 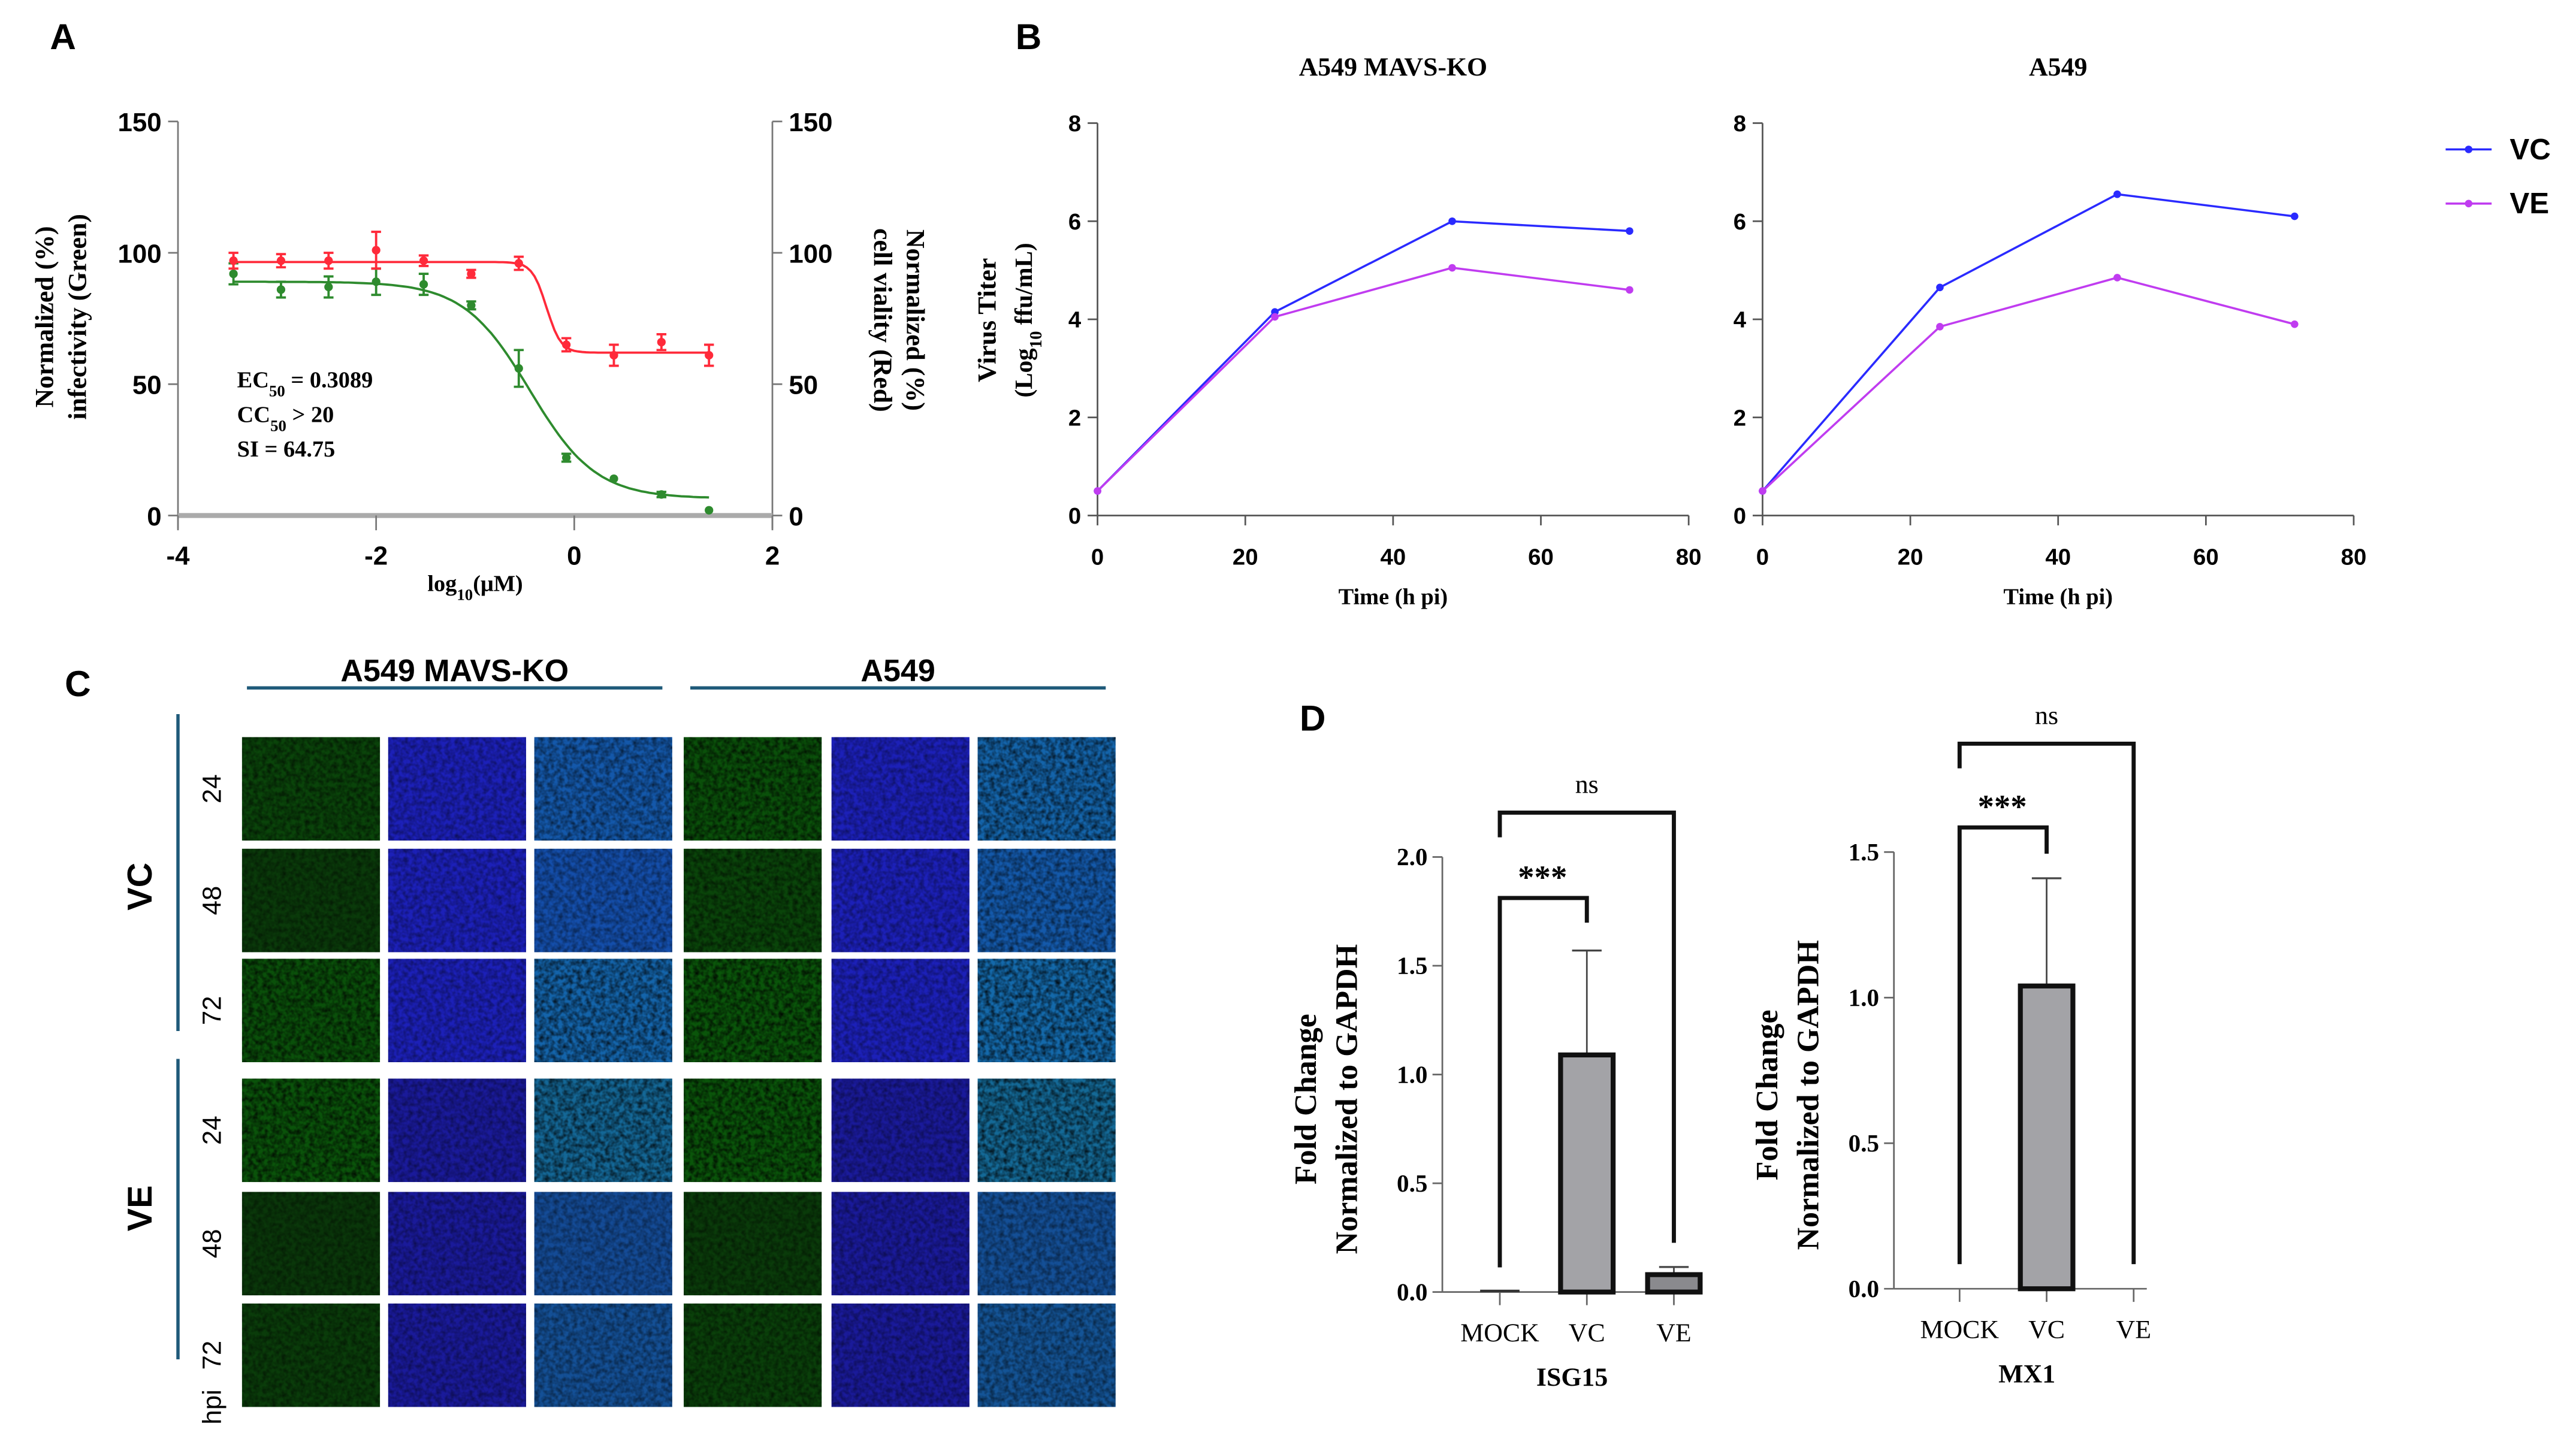 What do you see at coordinates (1541, 557) in the screenshot?
I see `x-tick-label: 60` at bounding box center [1541, 557].